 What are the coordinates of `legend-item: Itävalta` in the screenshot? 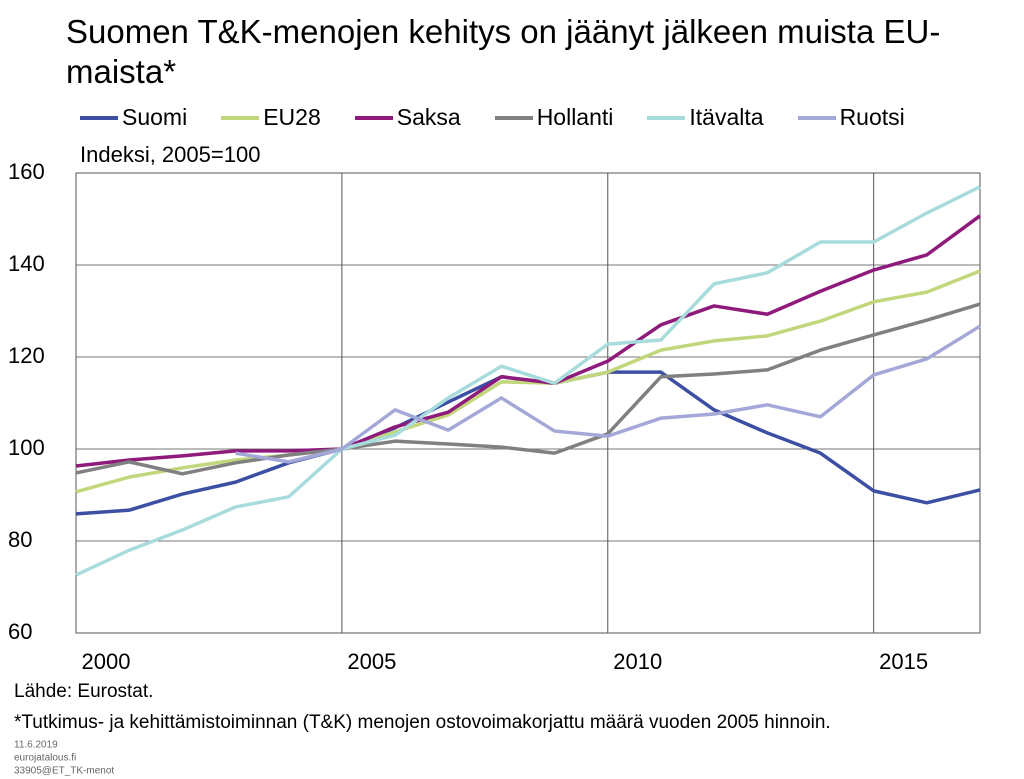 It's located at (705, 117).